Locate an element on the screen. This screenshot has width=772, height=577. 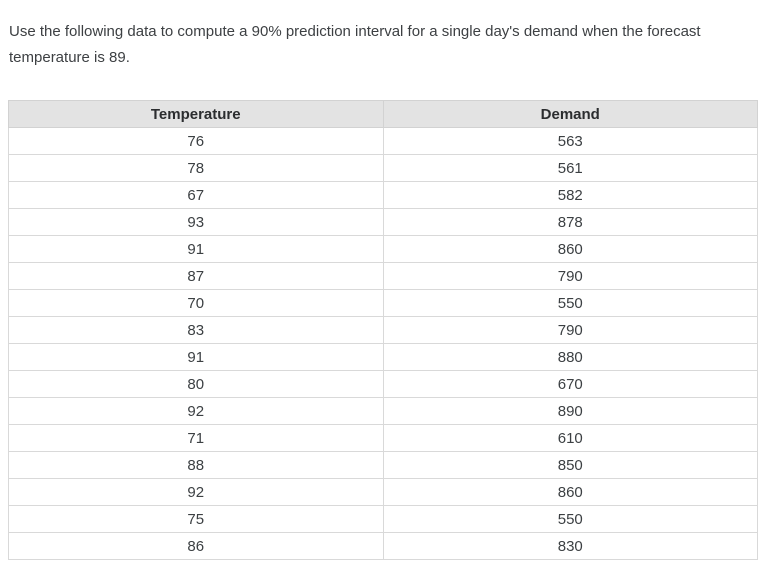
table-row: 87 790 is located at coordinates (383, 276).